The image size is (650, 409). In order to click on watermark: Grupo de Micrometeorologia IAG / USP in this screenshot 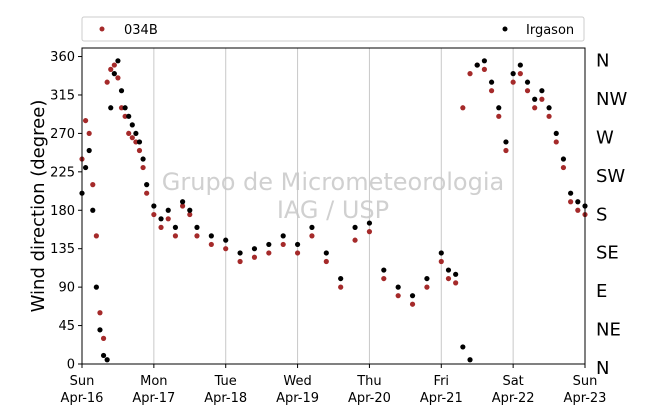, I will do `click(333, 196)`.